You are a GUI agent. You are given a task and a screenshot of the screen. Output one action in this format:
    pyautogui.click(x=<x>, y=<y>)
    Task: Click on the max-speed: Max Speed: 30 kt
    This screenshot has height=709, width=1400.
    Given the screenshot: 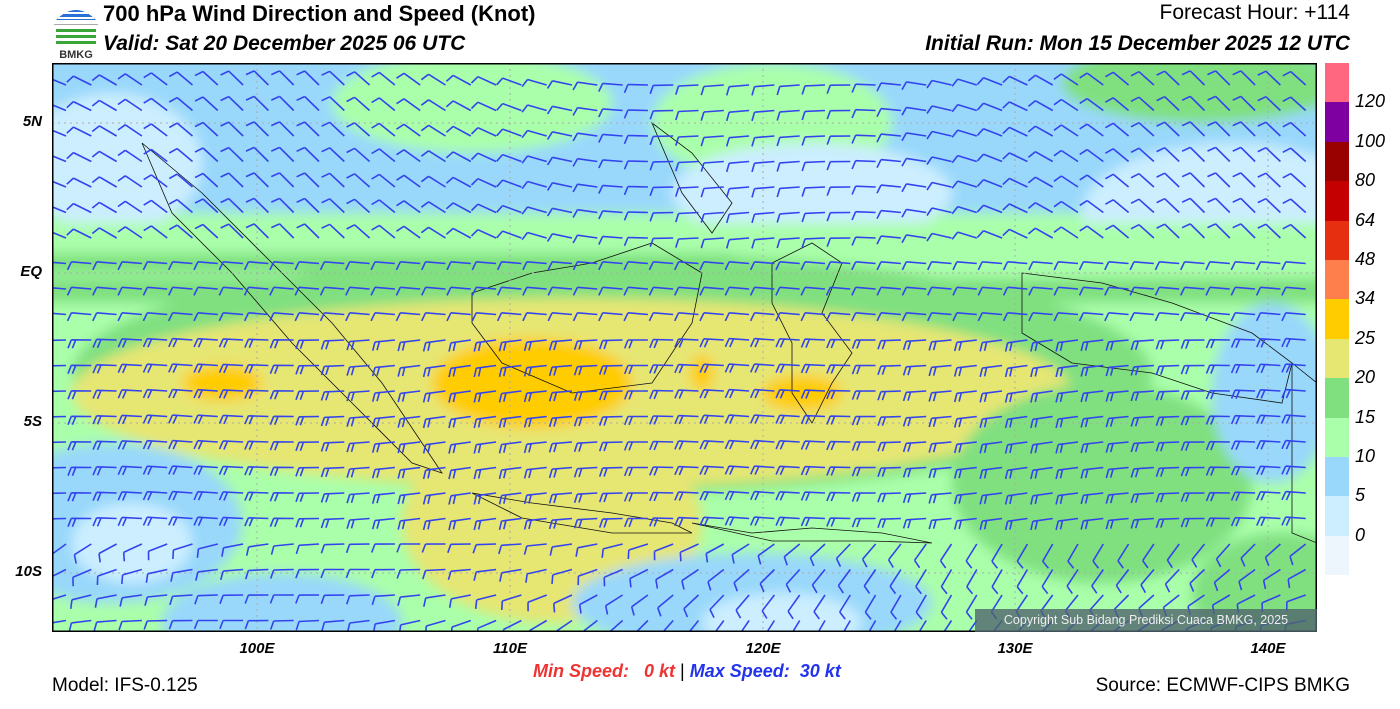 What is the action you would take?
    pyautogui.click(x=765, y=671)
    